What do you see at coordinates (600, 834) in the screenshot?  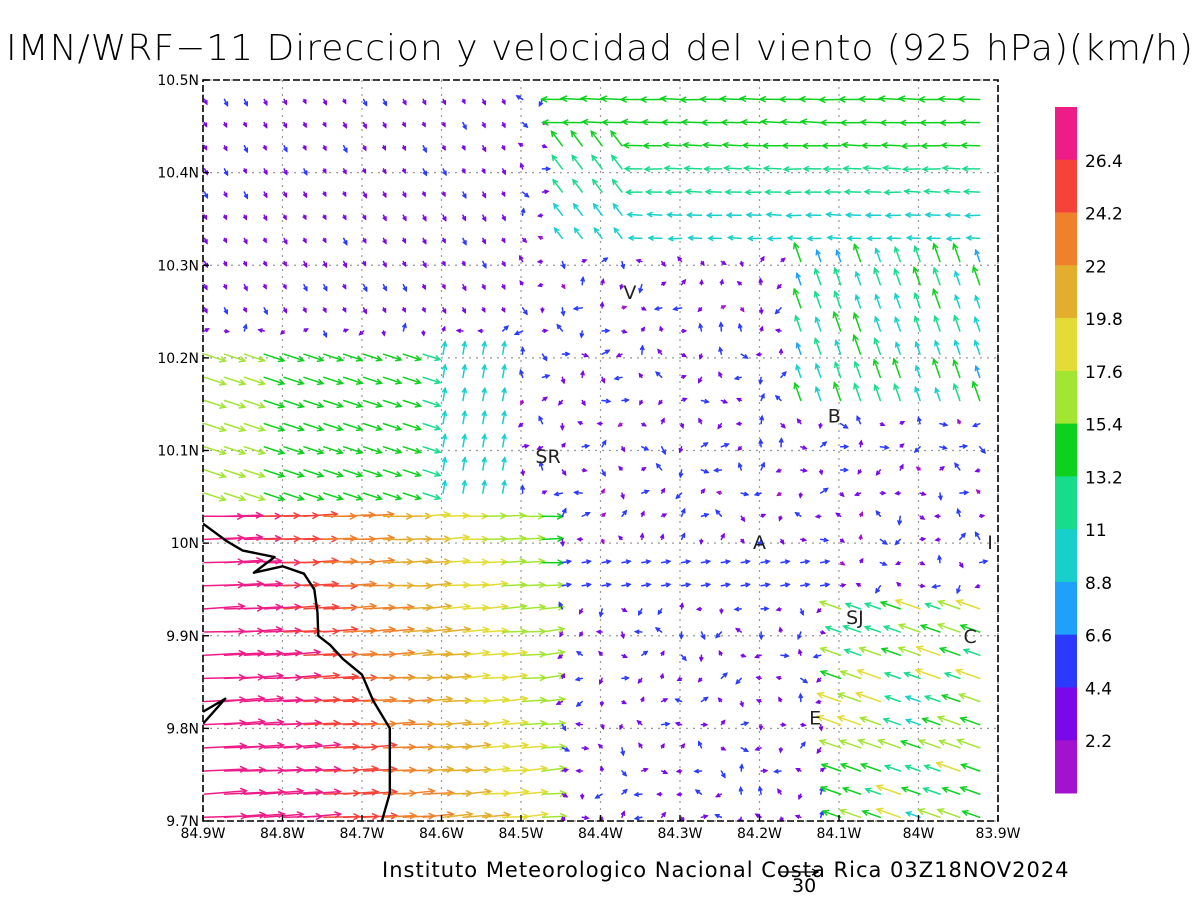 I see `lon-tick-label: 84.4W` at bounding box center [600, 834].